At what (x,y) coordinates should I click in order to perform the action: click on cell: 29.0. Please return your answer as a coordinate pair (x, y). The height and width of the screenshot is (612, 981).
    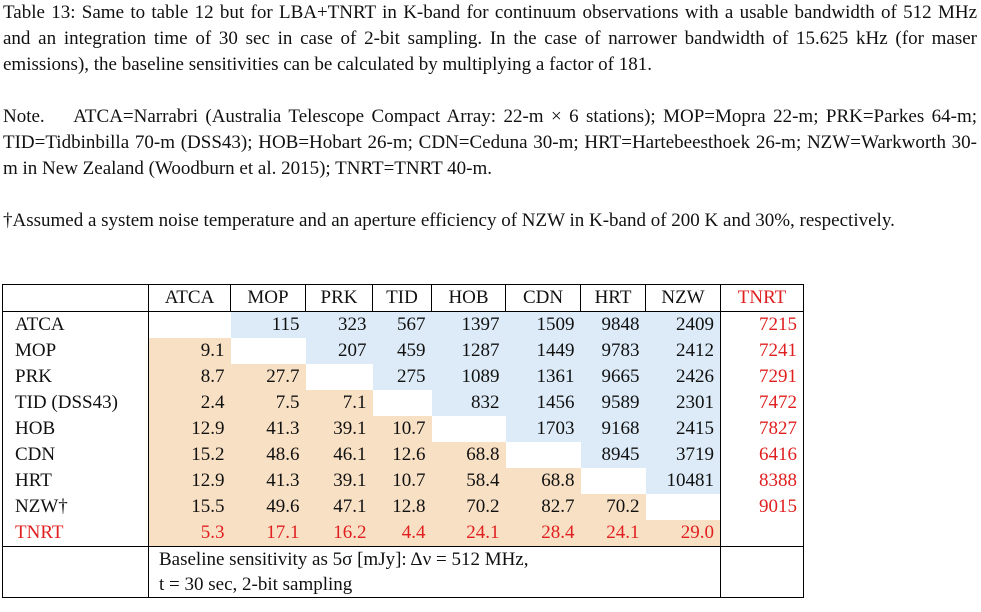
    Looking at the image, I should click on (683, 533).